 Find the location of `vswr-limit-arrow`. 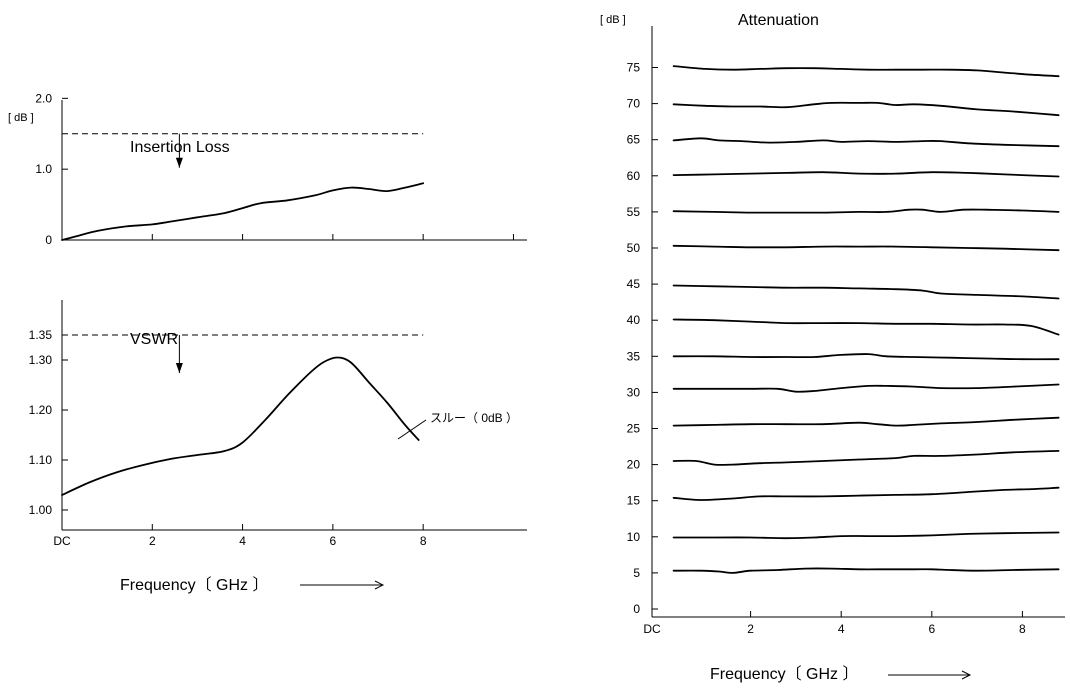

vswr-limit-arrow is located at coordinates (179, 354).